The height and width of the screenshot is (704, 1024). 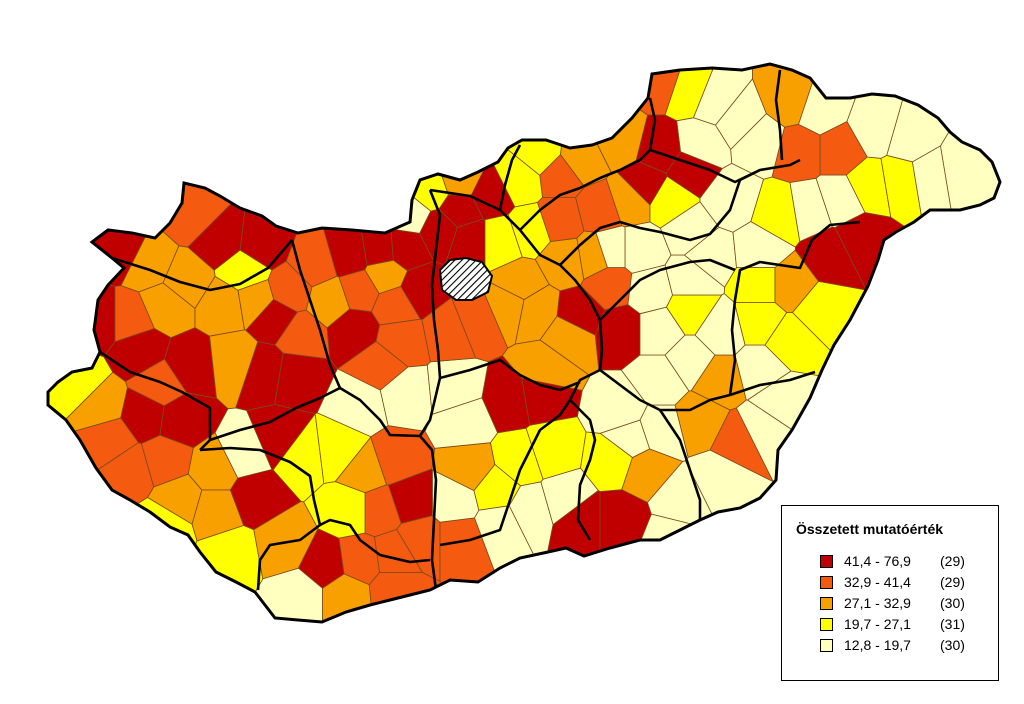 What do you see at coordinates (877, 561) in the screenshot?
I see `legend-range: 41,4 - 76,9` at bounding box center [877, 561].